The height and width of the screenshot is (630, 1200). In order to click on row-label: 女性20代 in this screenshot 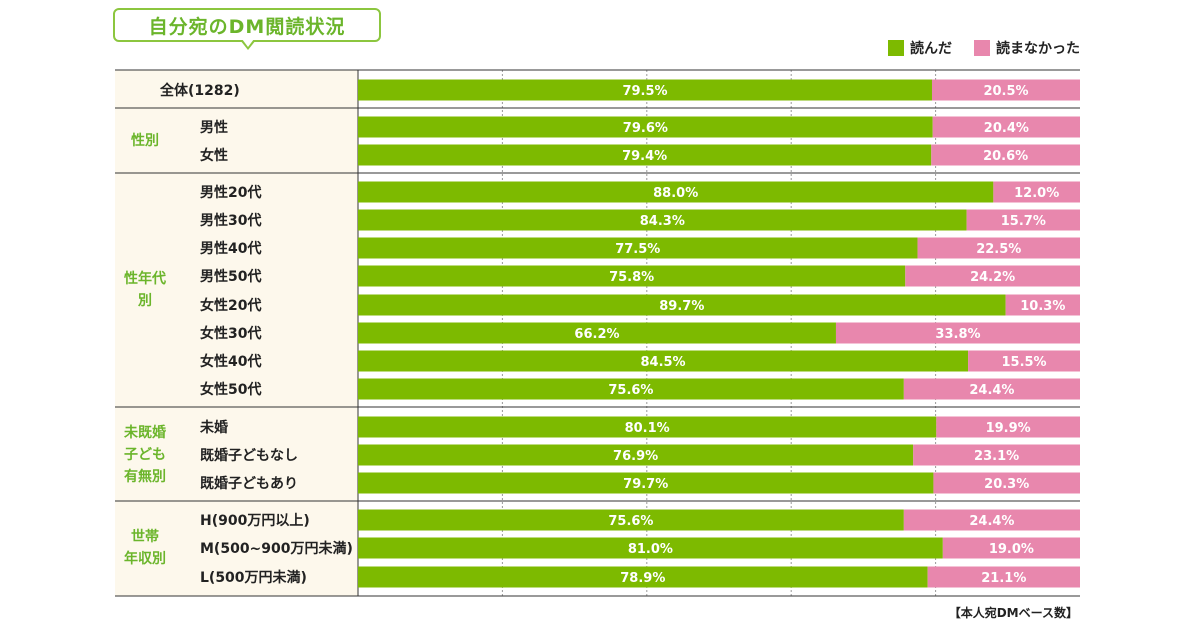, I will do `click(231, 306)`.